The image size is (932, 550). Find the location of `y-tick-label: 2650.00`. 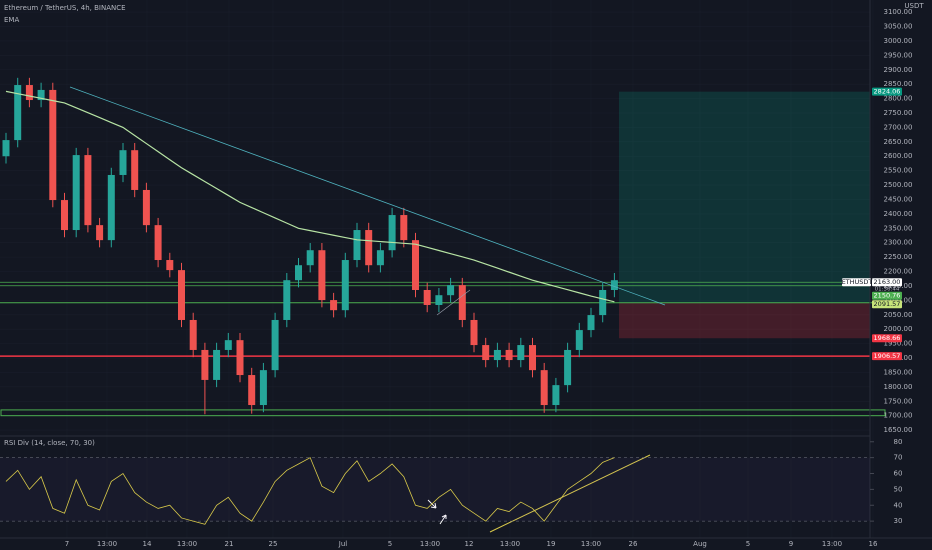

y-tick-label: 2650.00 is located at coordinates (898, 142).